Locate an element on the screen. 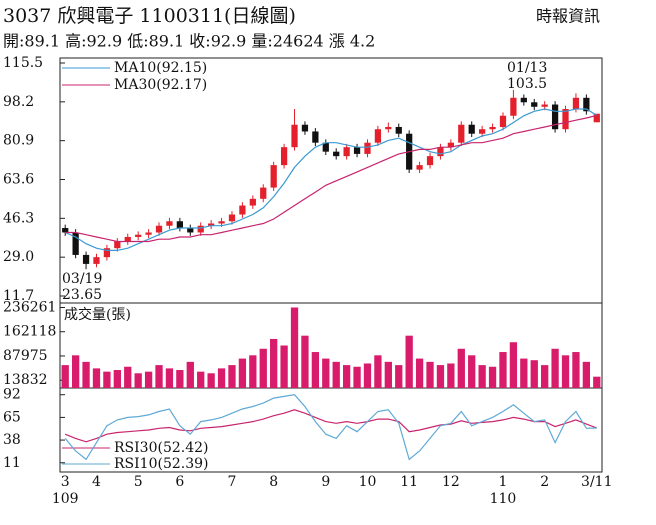 This screenshot has height=525, width=656. x-tick-label: 11 is located at coordinates (409, 482).